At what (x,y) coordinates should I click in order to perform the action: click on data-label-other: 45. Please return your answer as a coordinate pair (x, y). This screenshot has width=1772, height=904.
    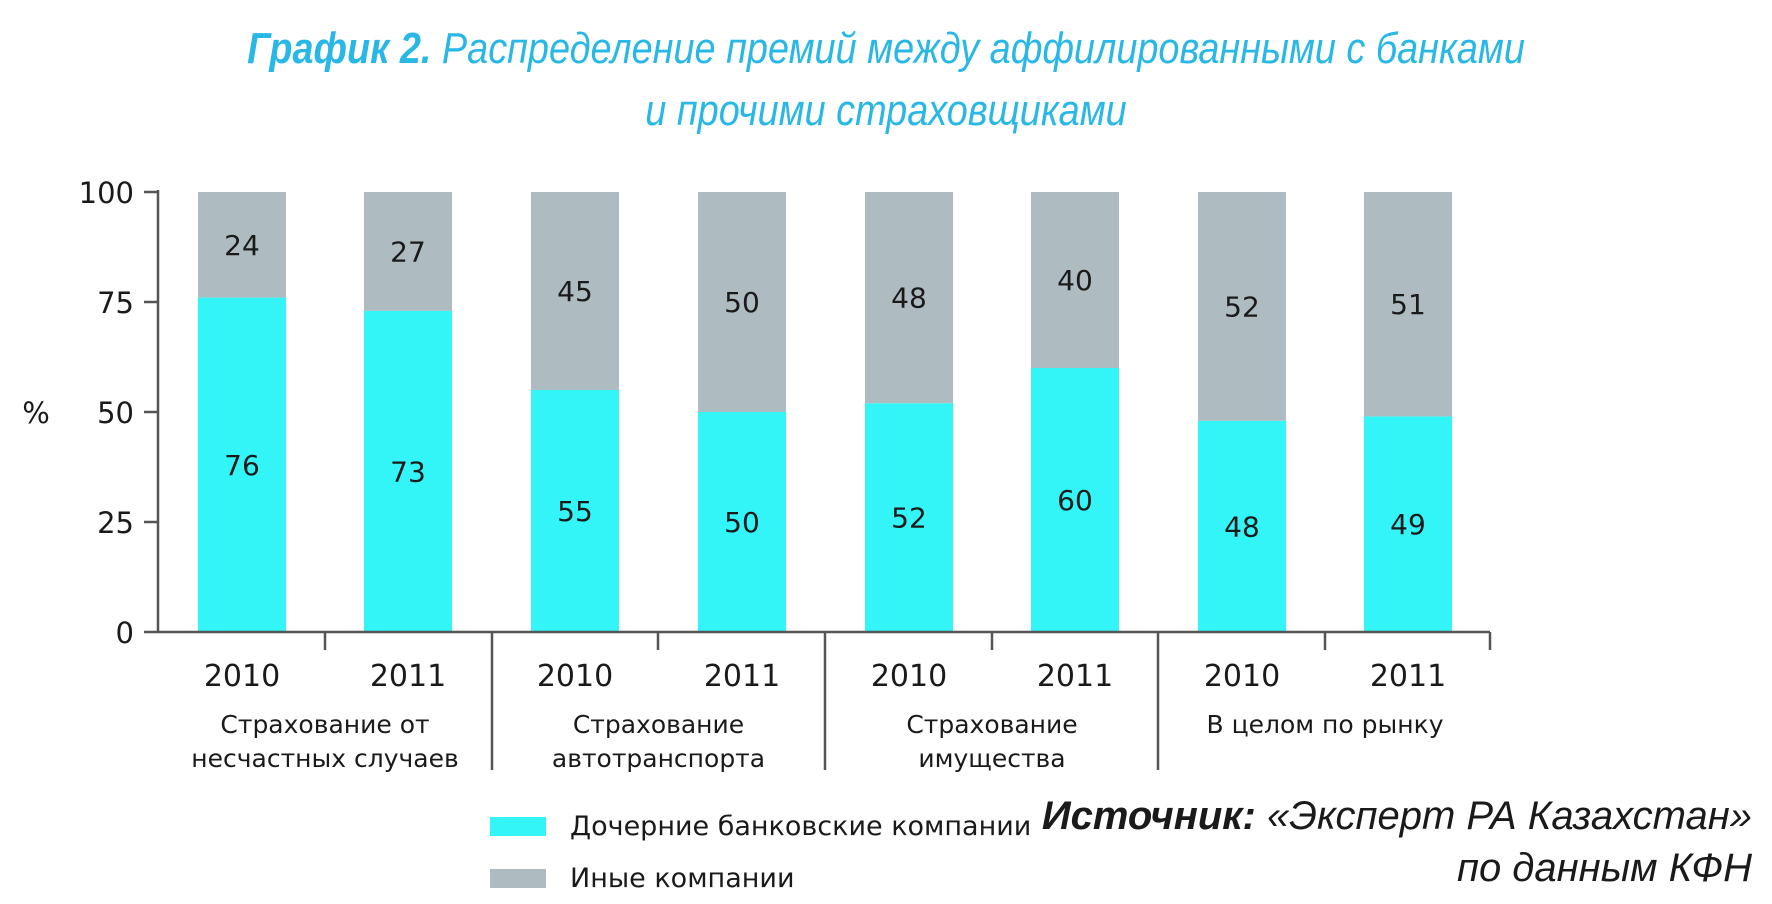
    Looking at the image, I should click on (575, 291).